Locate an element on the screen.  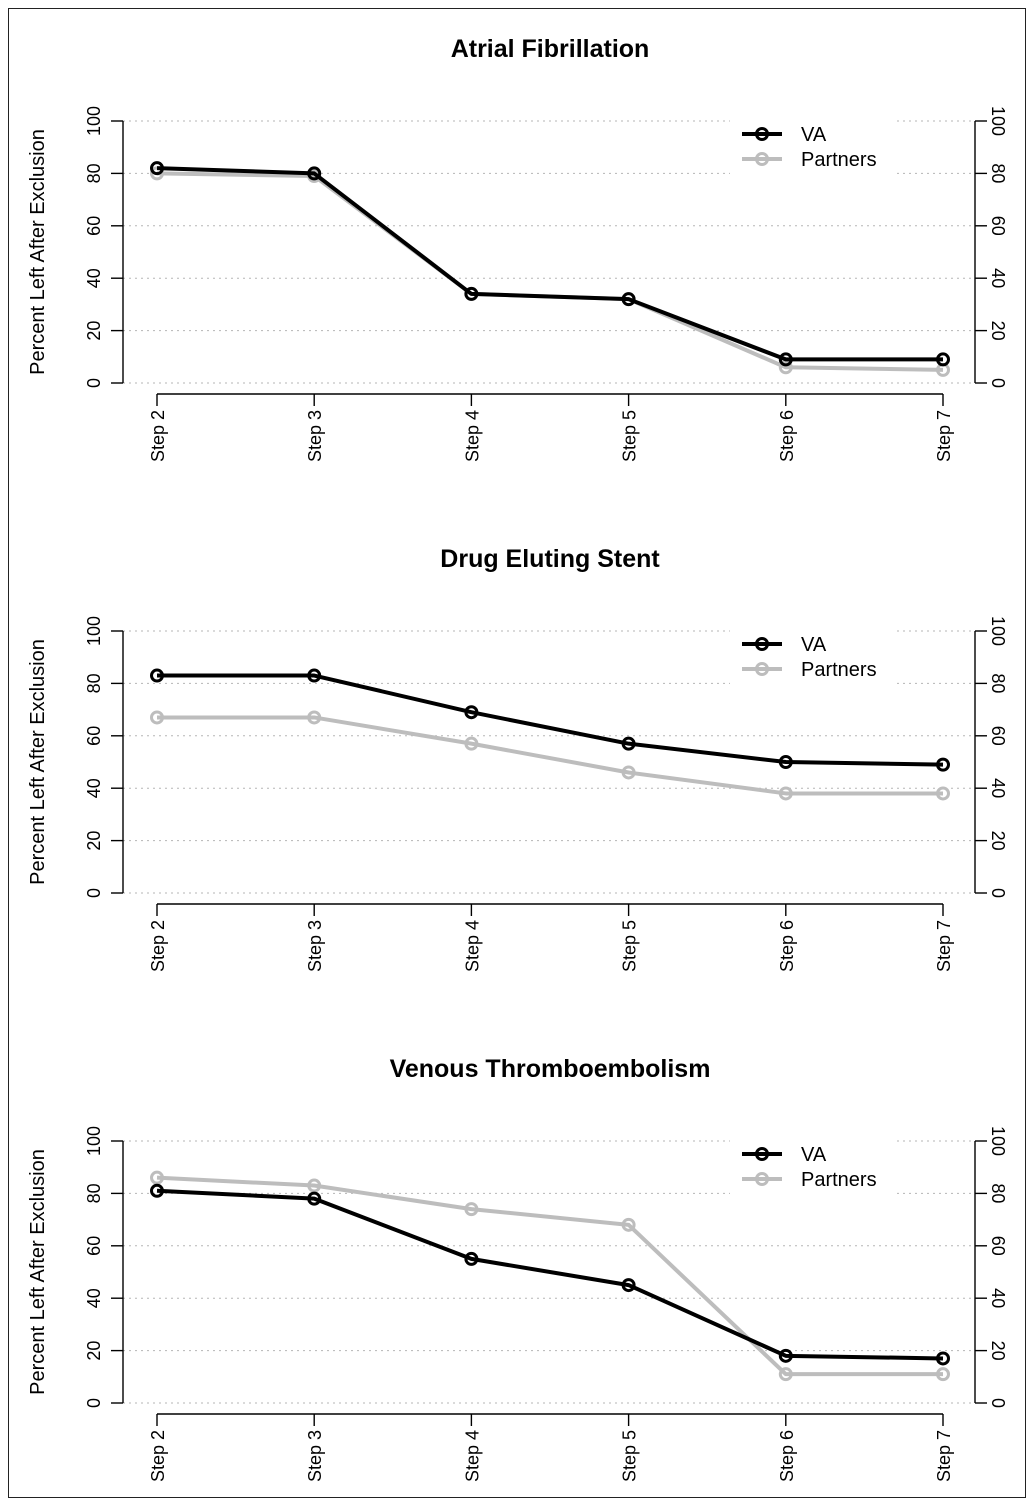
chart-title: Drug Eluting Stent is located at coordinates (550, 559).